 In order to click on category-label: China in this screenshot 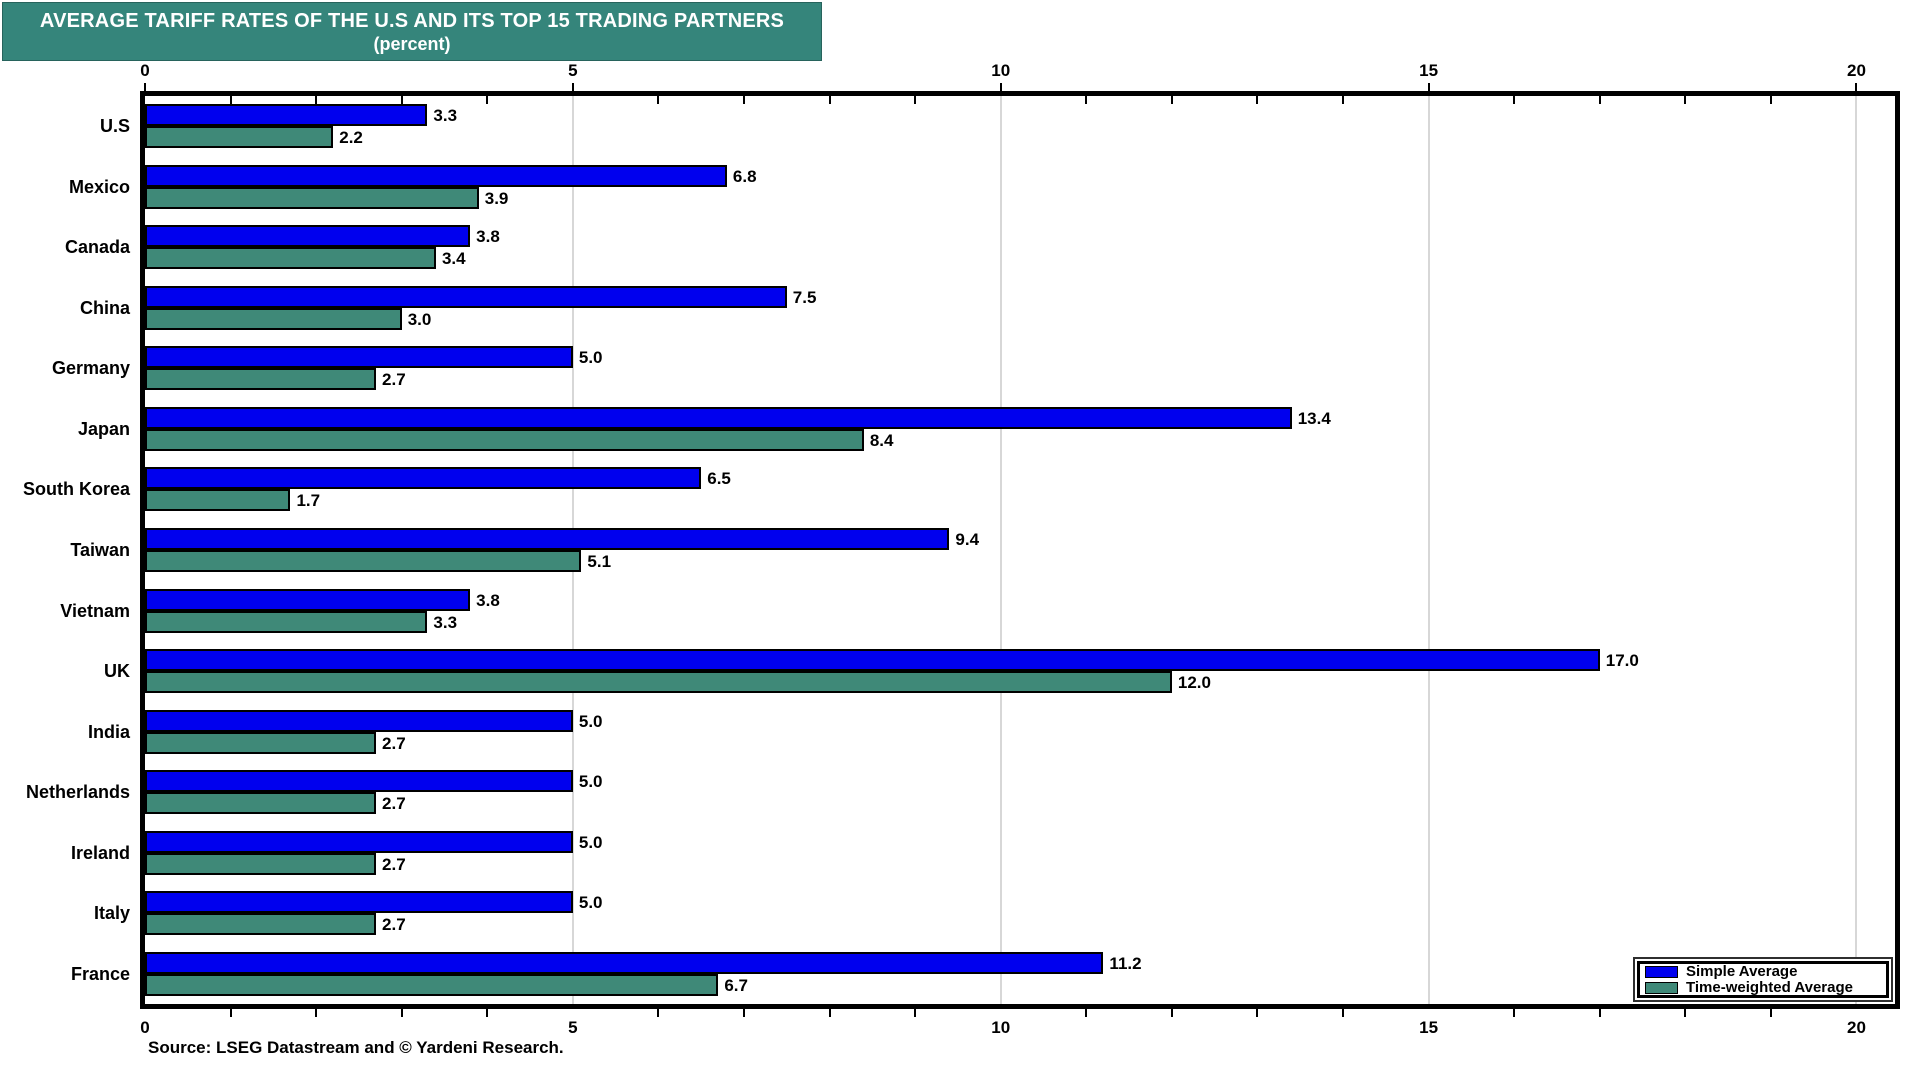, I will do `click(104, 307)`.